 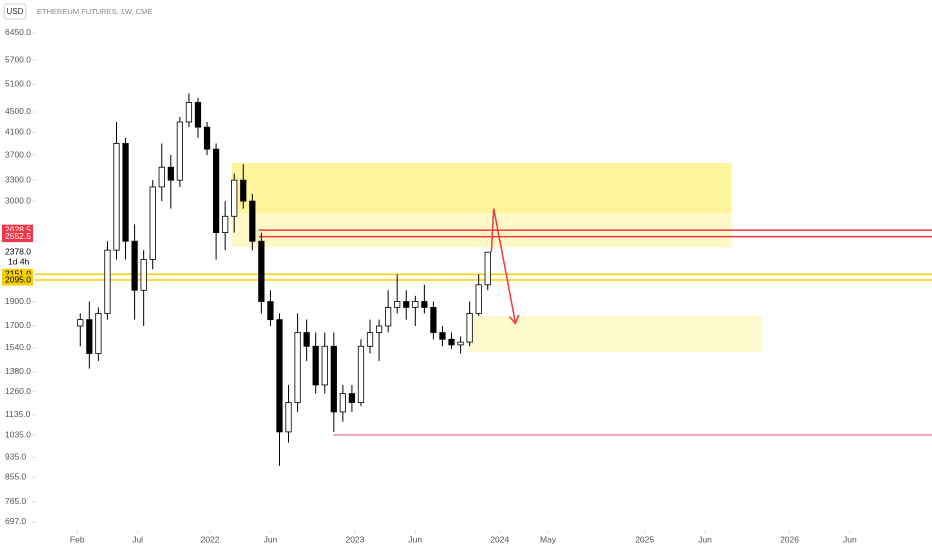 I want to click on y-tick-label: 1540.0, so click(x=18, y=347).